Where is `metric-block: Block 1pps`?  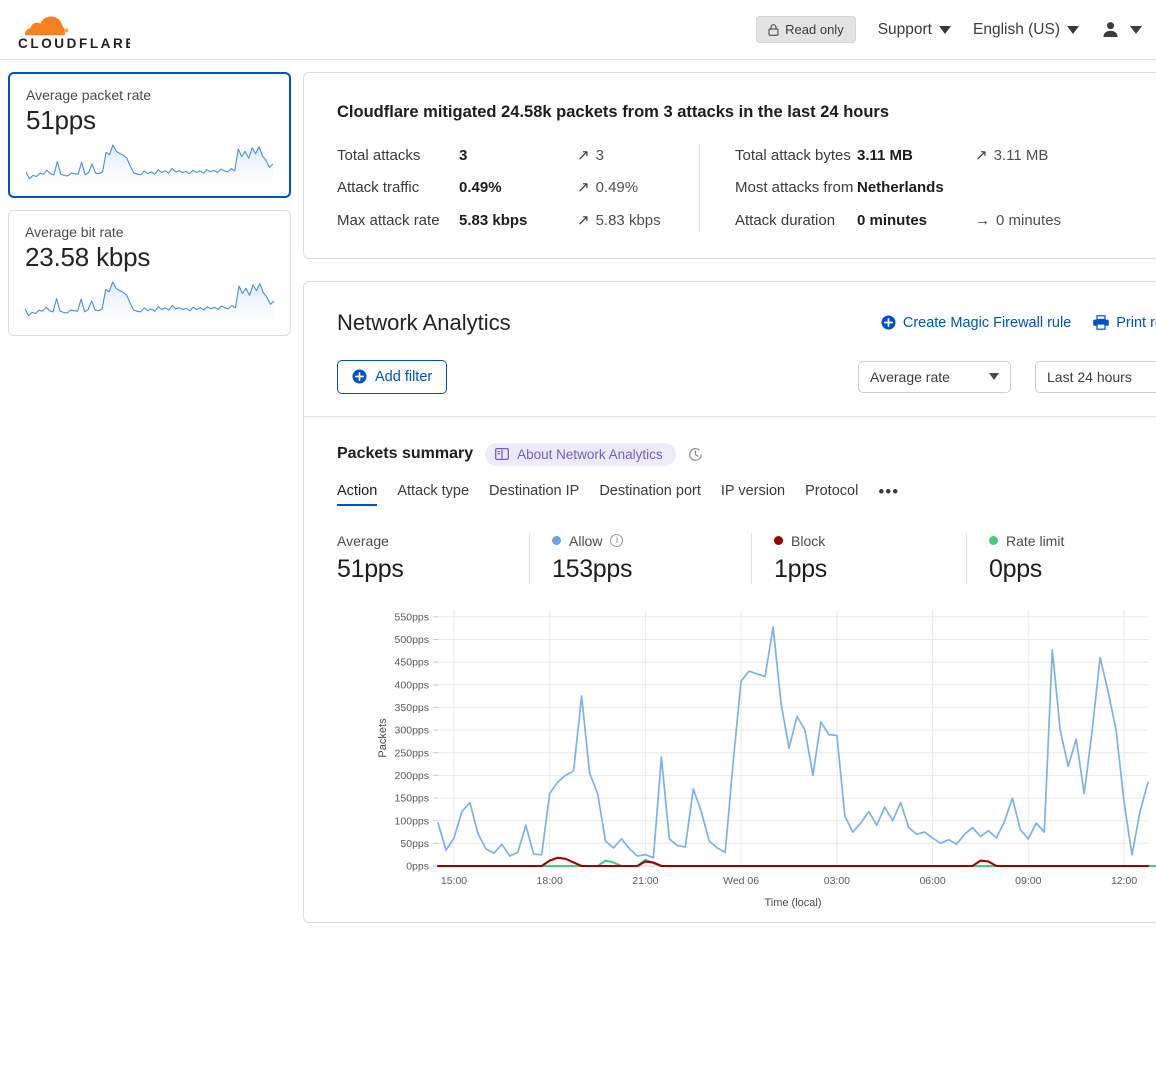 metric-block: Block 1pps is located at coordinates (858, 558).